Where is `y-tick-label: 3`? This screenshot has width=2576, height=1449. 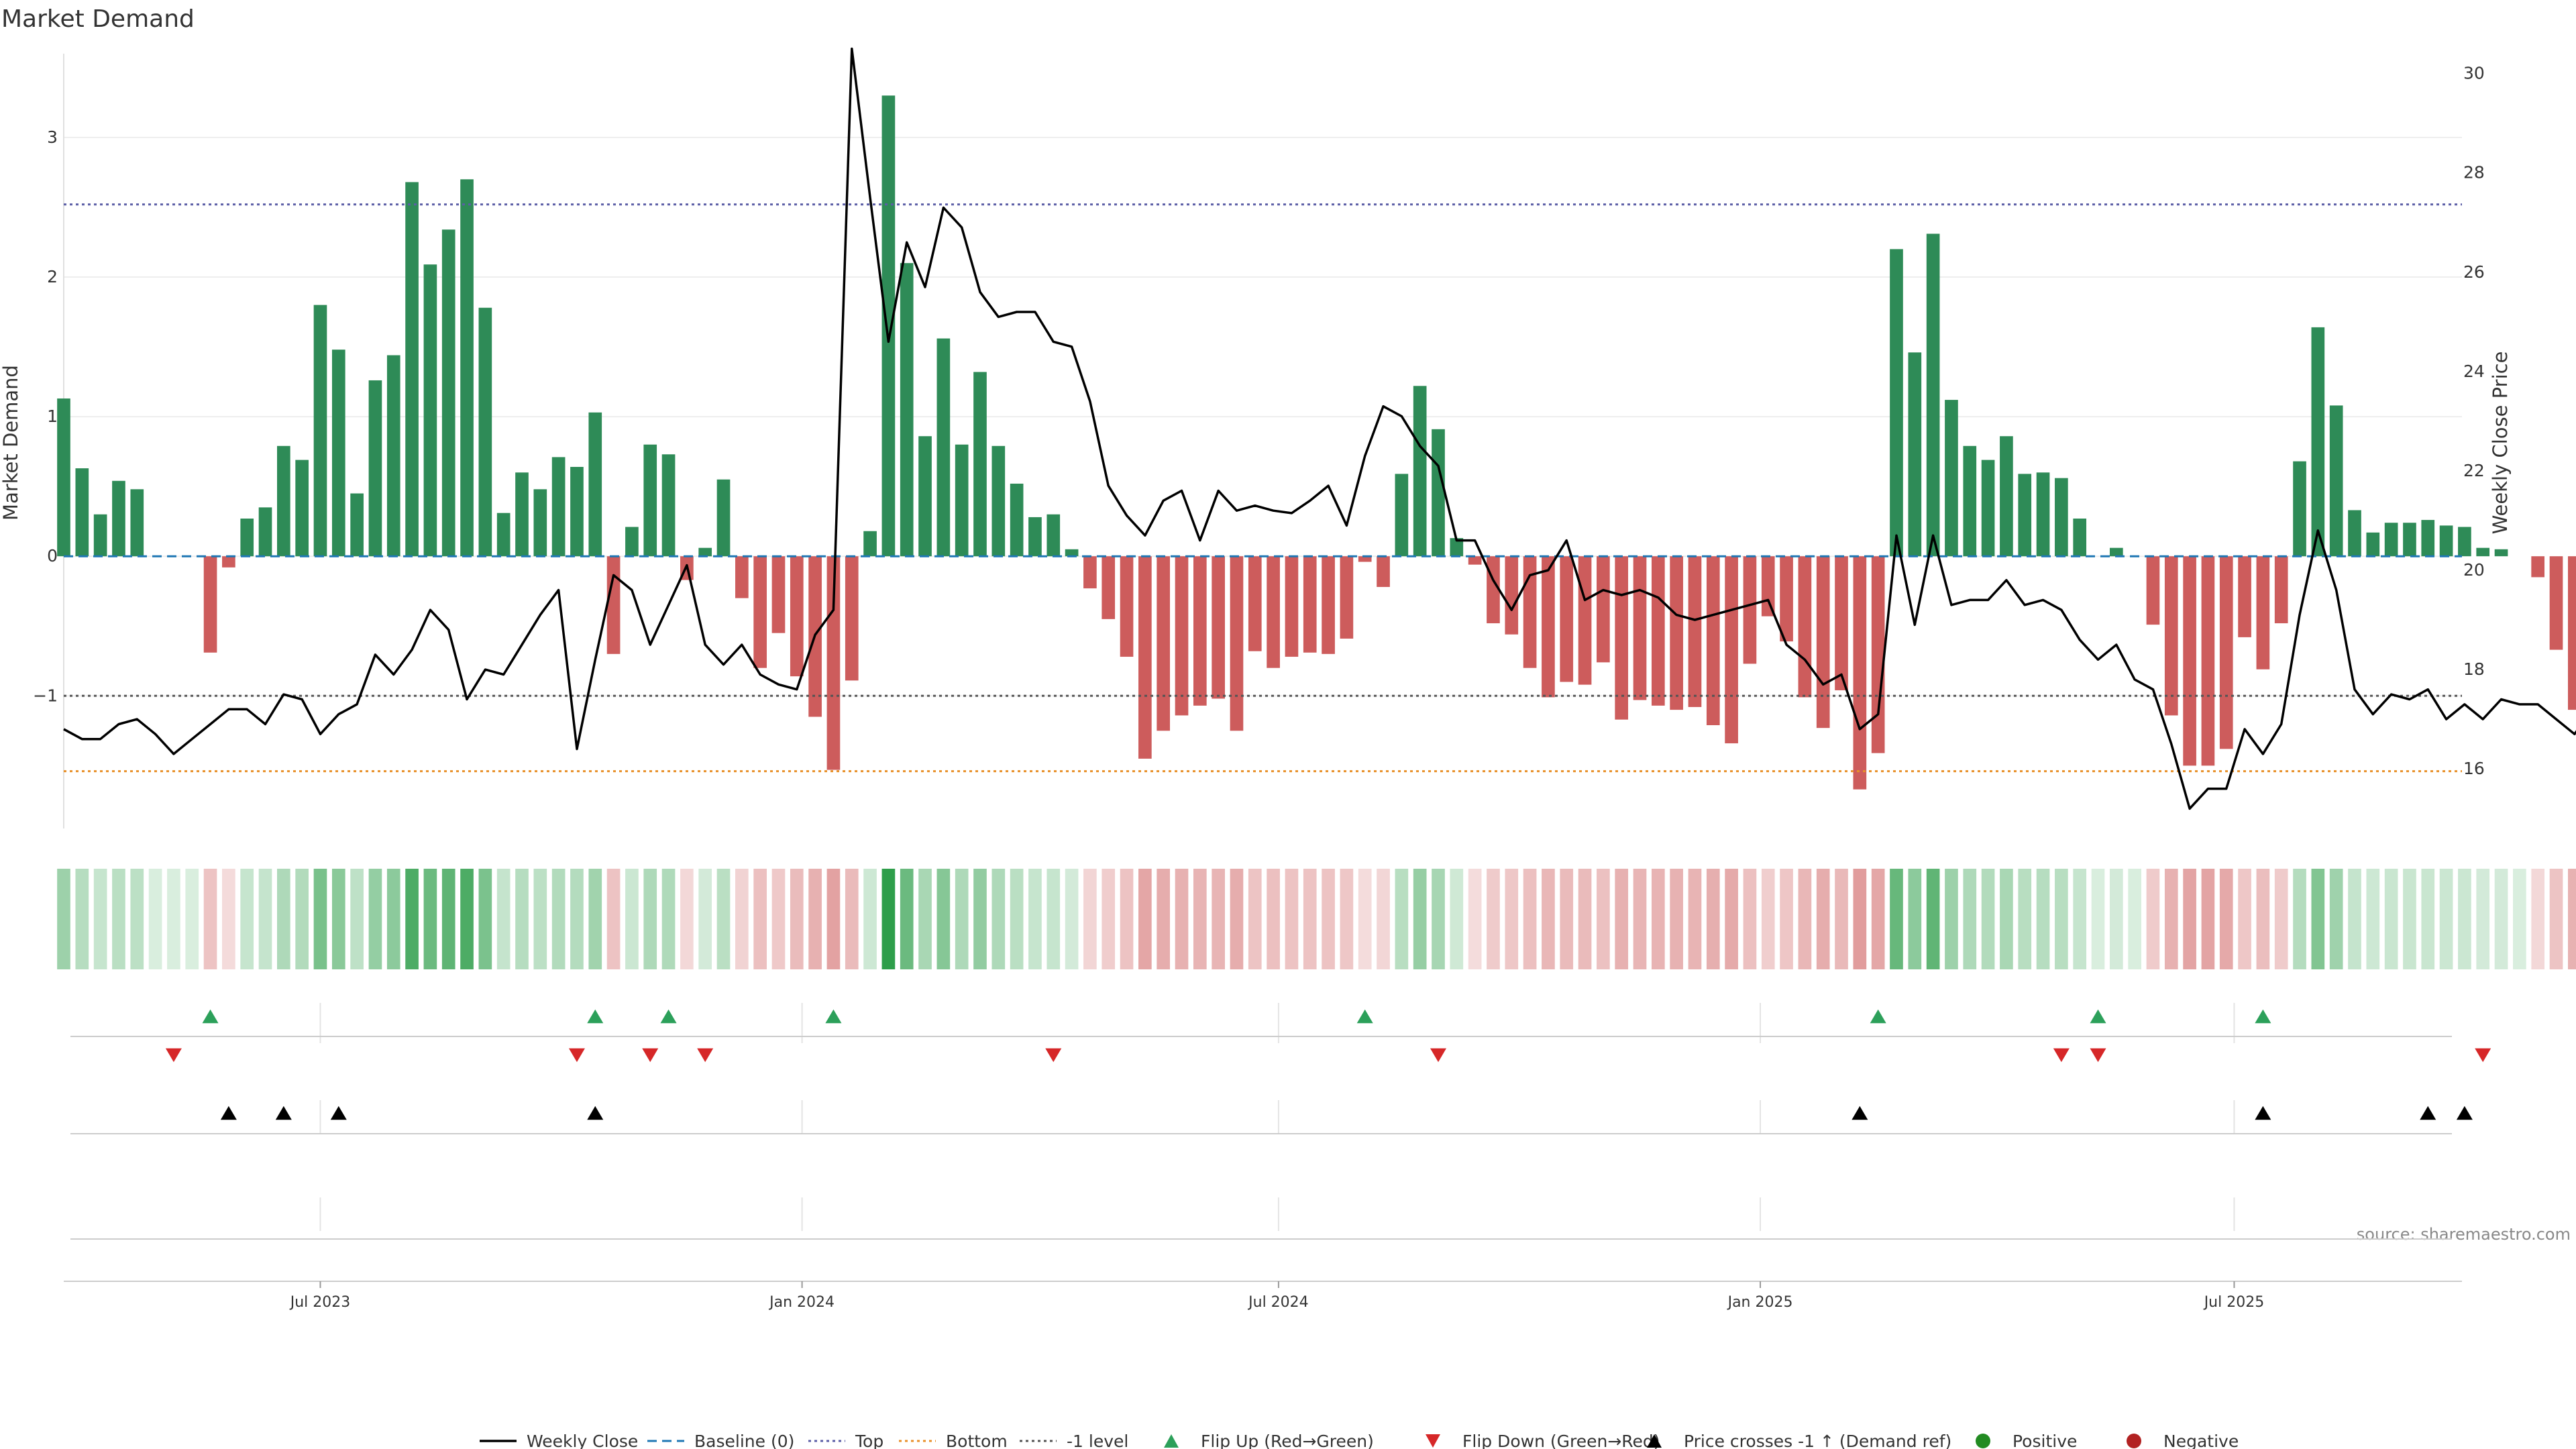 y-tick-label: 3 is located at coordinates (52, 137).